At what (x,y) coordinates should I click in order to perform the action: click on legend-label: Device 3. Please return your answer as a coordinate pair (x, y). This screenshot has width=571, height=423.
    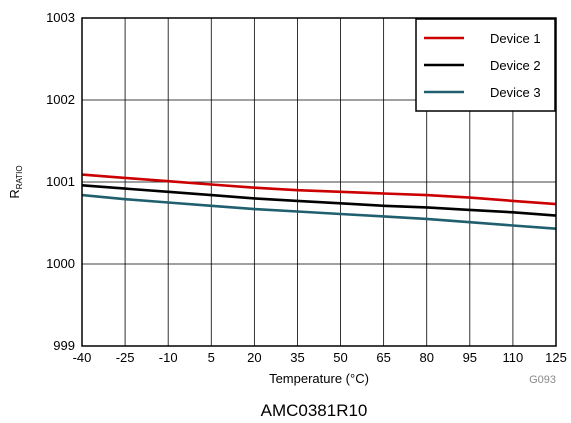
    Looking at the image, I should click on (515, 92).